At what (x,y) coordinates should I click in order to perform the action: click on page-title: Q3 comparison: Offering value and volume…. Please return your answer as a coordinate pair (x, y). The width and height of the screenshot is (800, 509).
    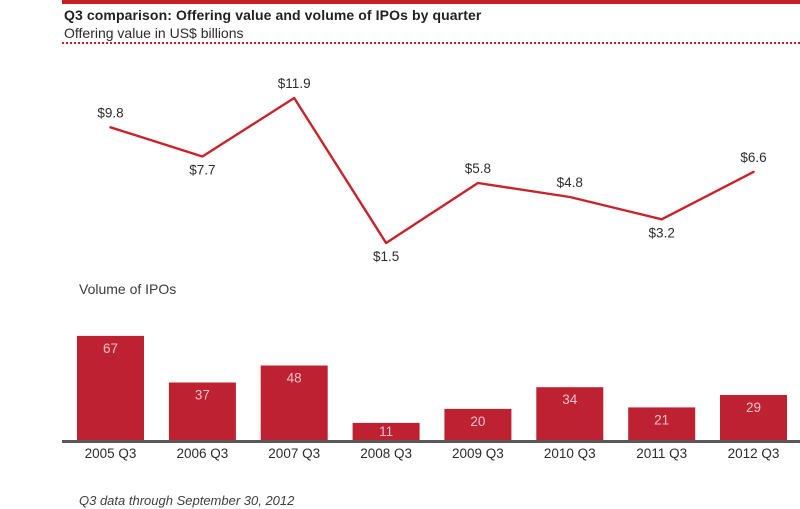
    Looking at the image, I should click on (273, 15).